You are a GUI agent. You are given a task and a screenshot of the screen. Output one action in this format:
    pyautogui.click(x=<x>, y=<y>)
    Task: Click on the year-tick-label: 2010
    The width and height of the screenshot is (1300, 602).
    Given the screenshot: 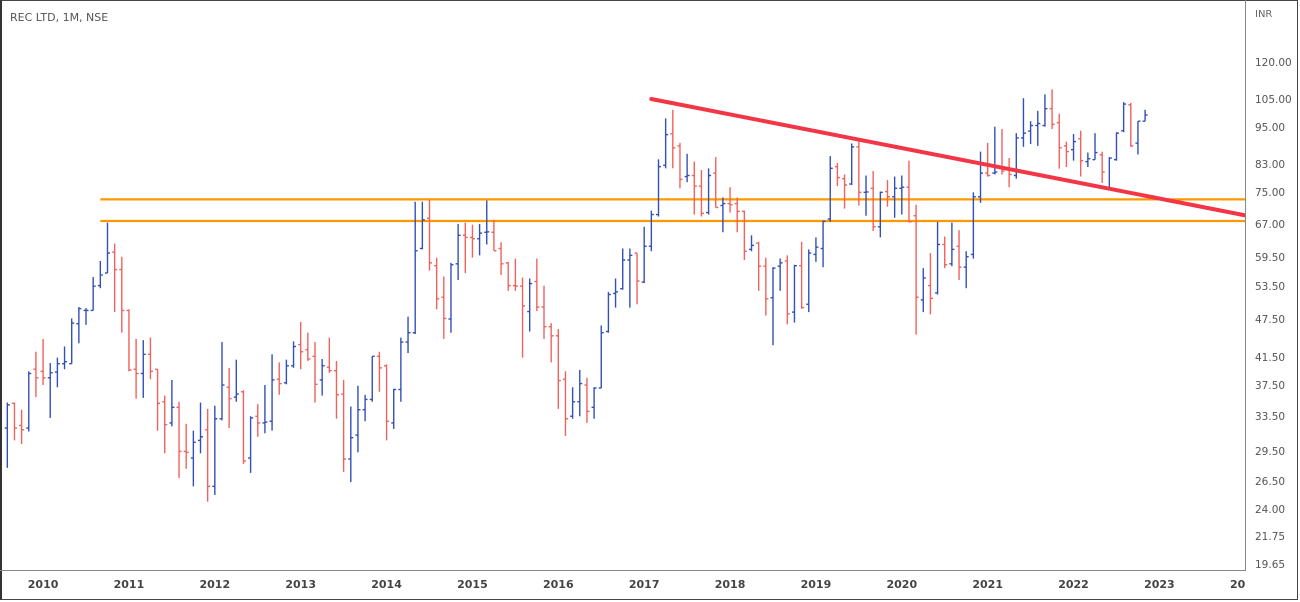 What is the action you would take?
    pyautogui.click(x=43, y=584)
    